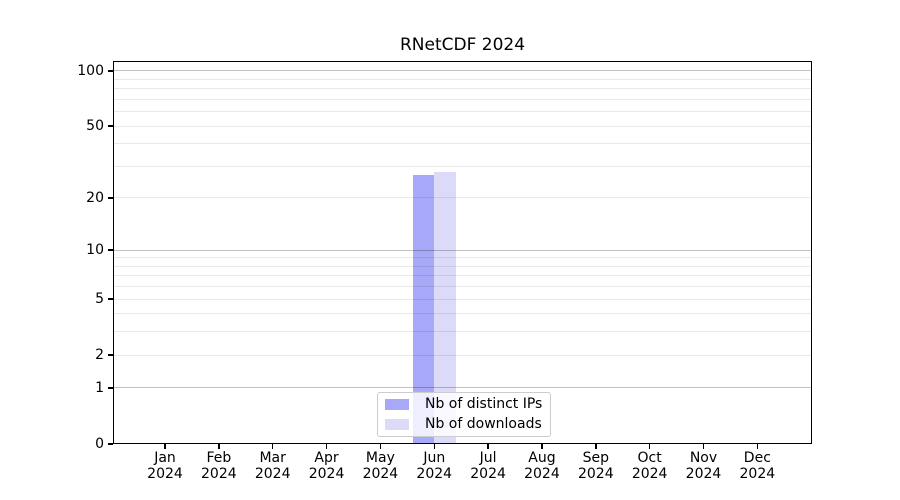  I want to click on chart-title: RNetCDF 2024, so click(462, 45).